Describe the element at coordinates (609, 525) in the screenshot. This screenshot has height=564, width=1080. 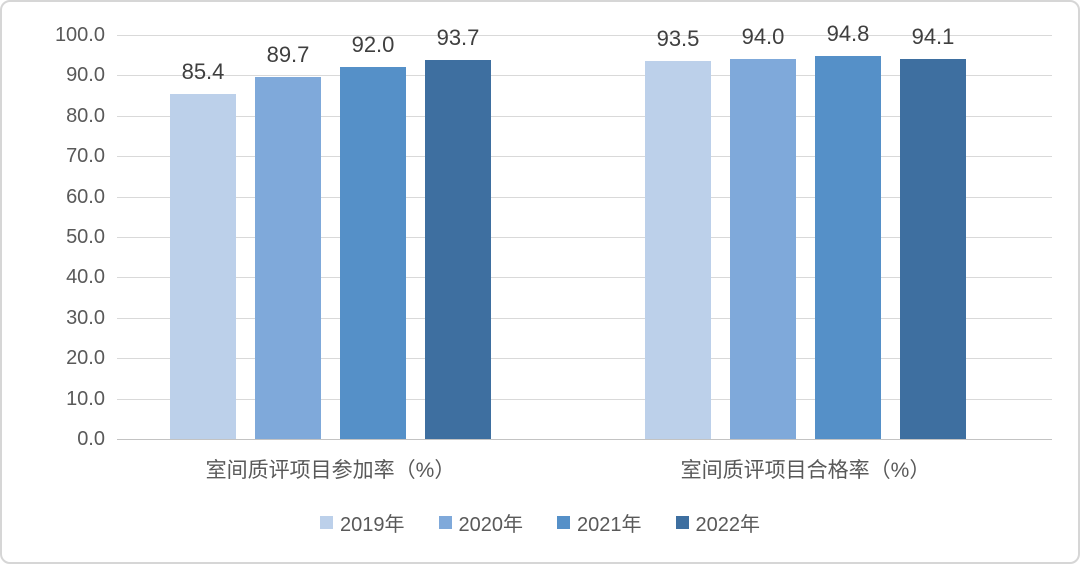
I see `legend-label: 2021年` at that location.